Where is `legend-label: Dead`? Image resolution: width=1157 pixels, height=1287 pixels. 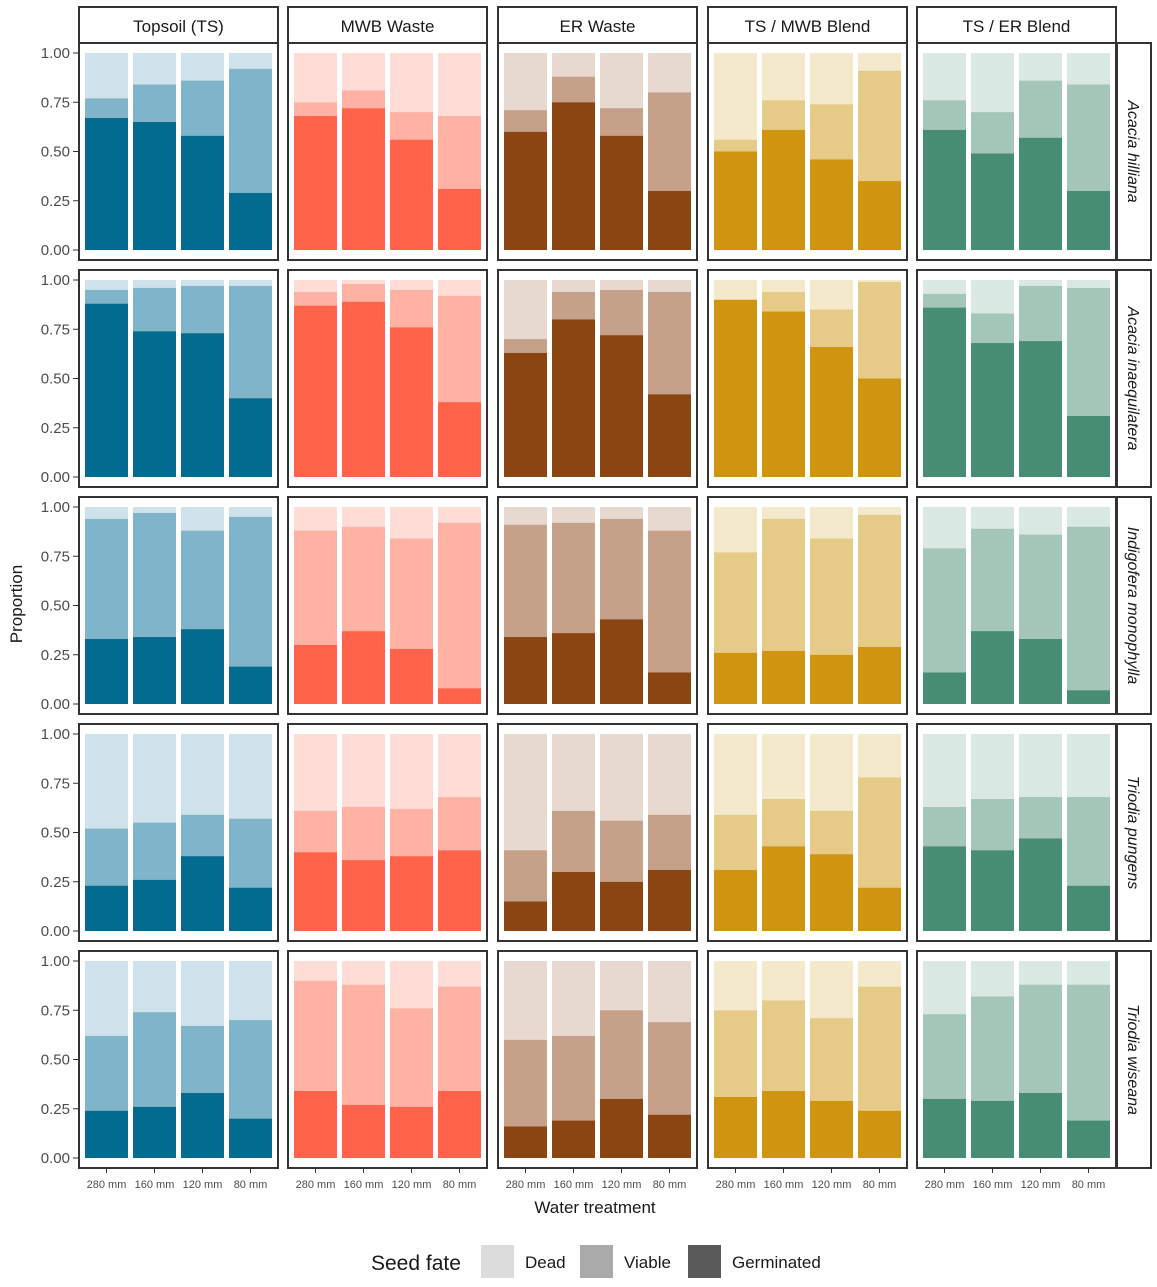
legend-label: Dead is located at coordinates (545, 1262).